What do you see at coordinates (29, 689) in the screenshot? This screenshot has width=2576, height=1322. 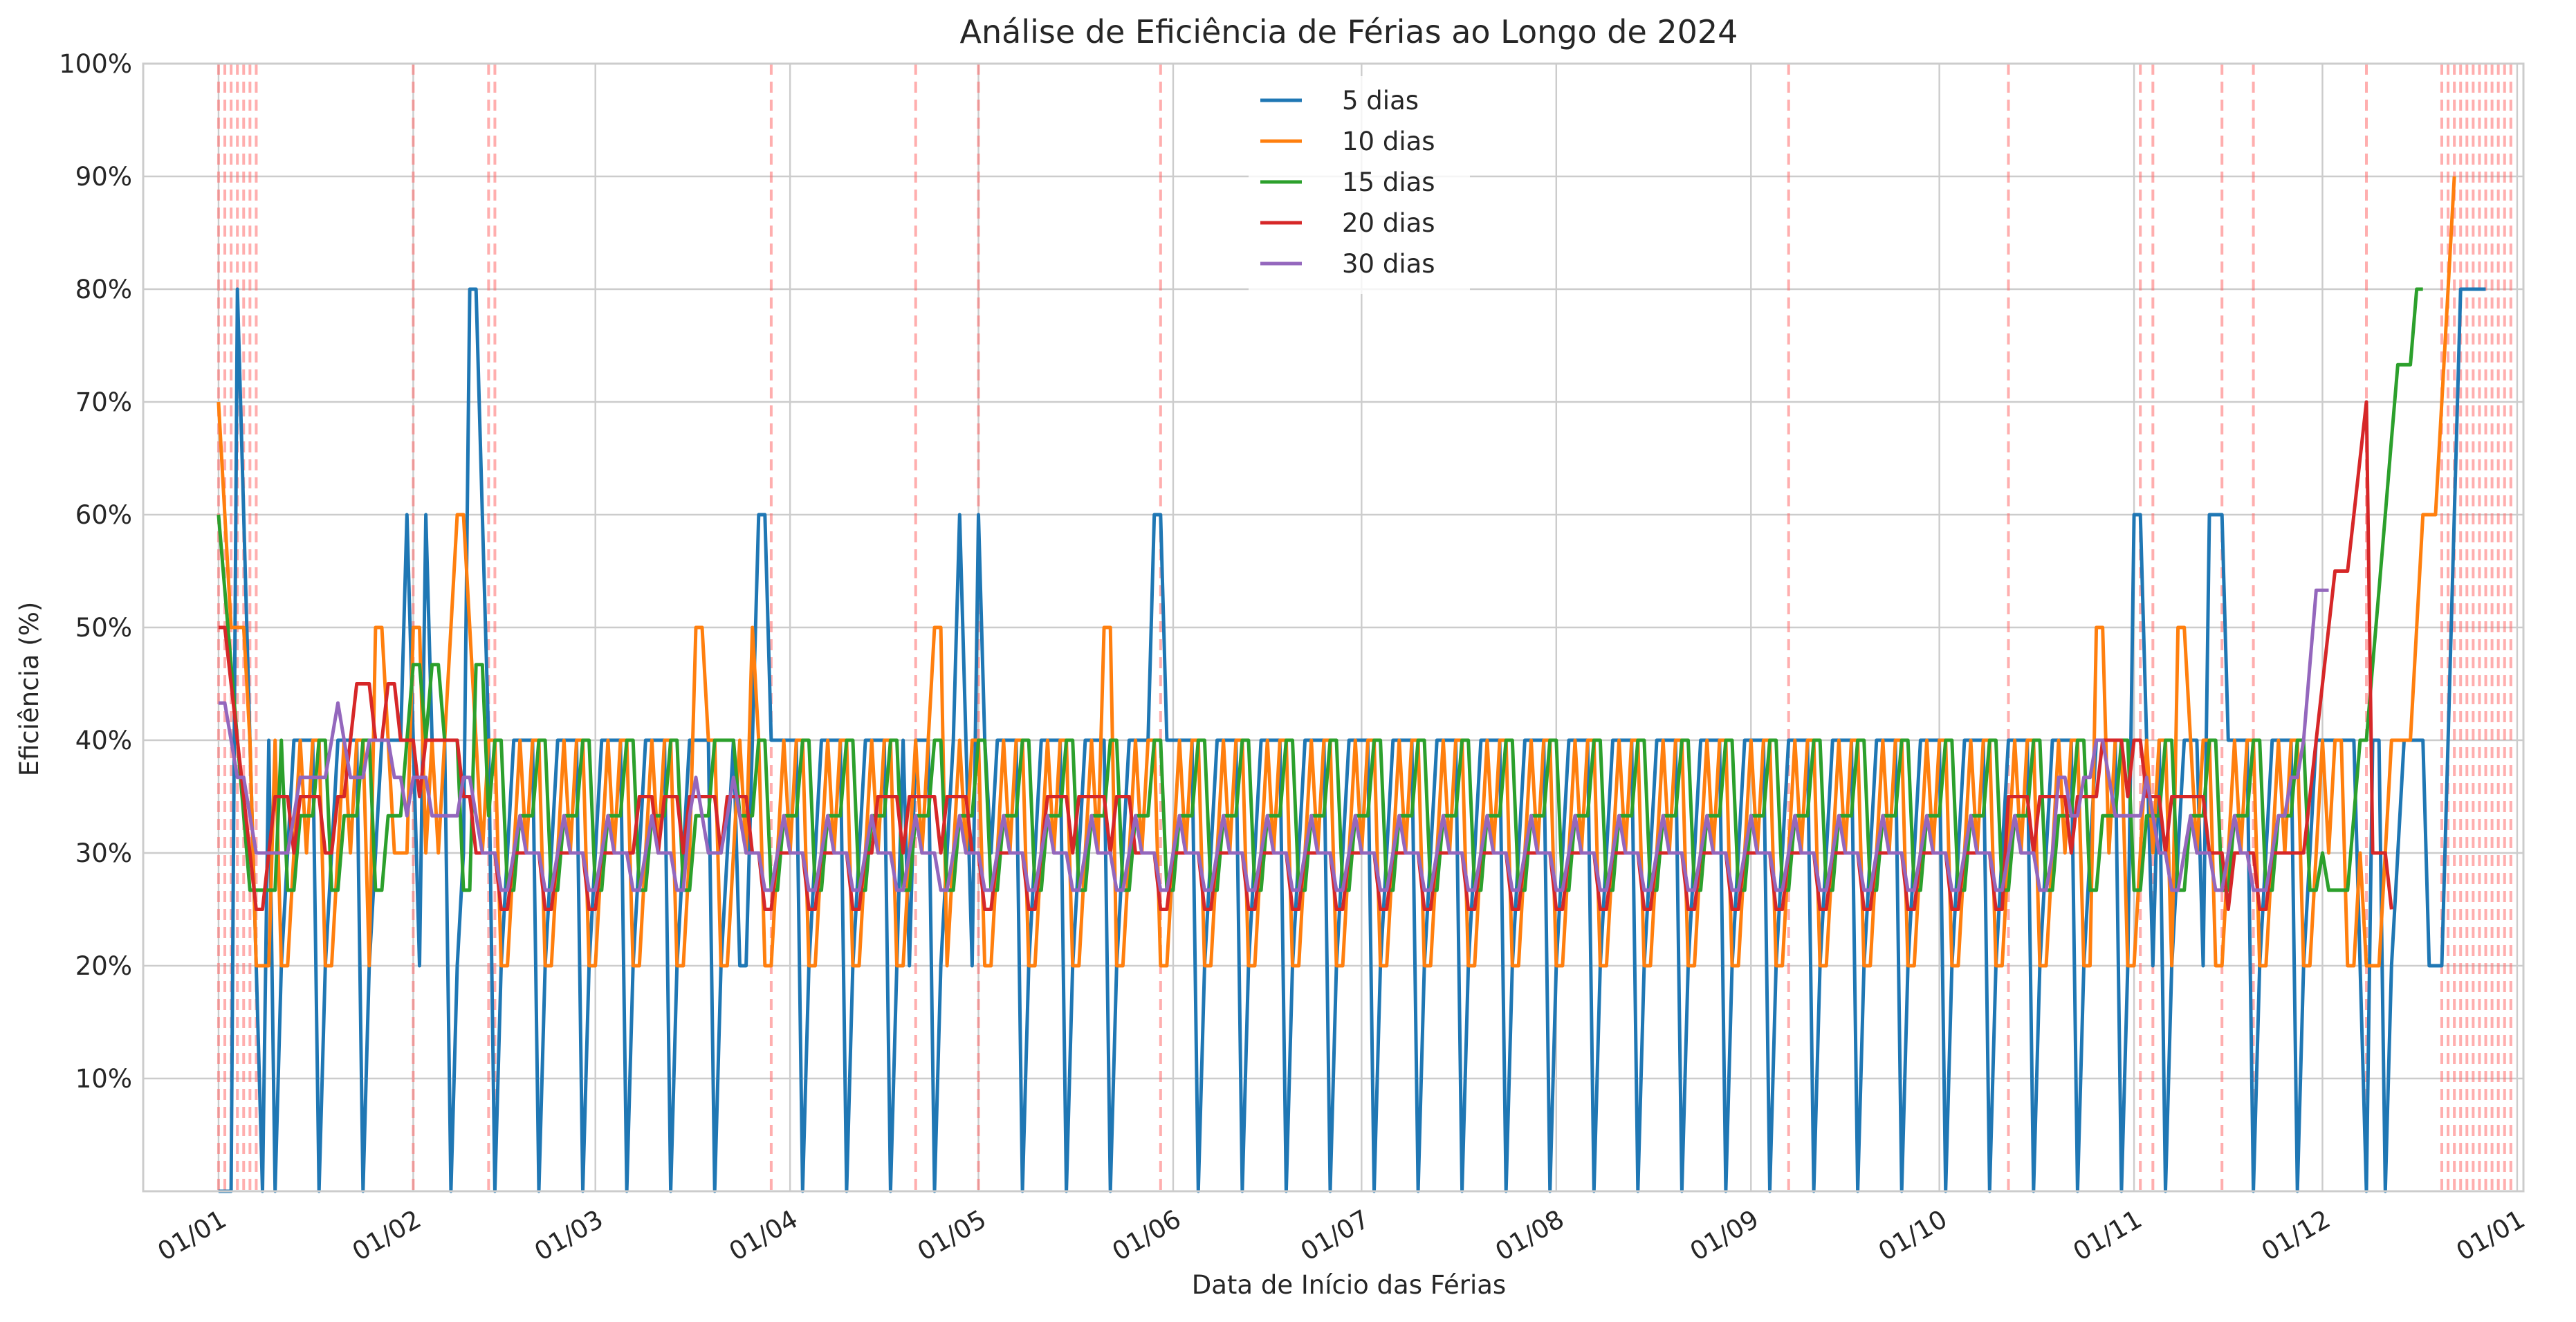 I see `y-axis-label: Eficiência (%)` at bounding box center [29, 689].